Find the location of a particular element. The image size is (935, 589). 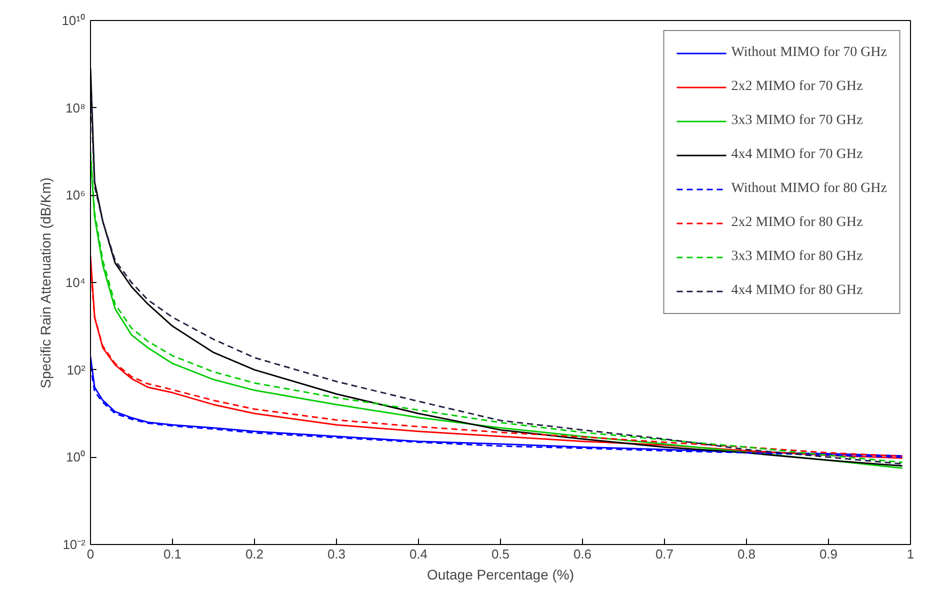

y-tick-label: 10⁸ is located at coordinates (76, 108).